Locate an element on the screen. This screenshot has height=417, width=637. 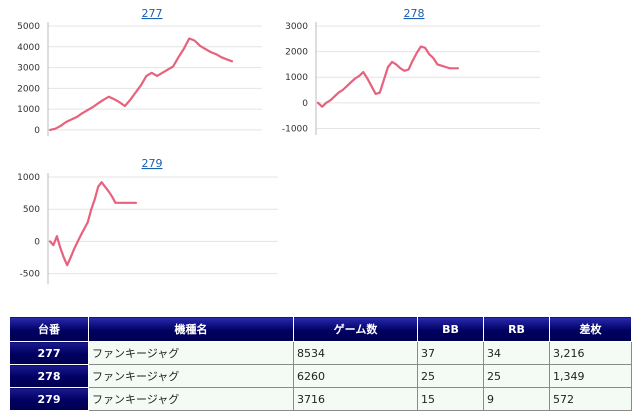
bb-cell: 15 is located at coordinates (450, 399).